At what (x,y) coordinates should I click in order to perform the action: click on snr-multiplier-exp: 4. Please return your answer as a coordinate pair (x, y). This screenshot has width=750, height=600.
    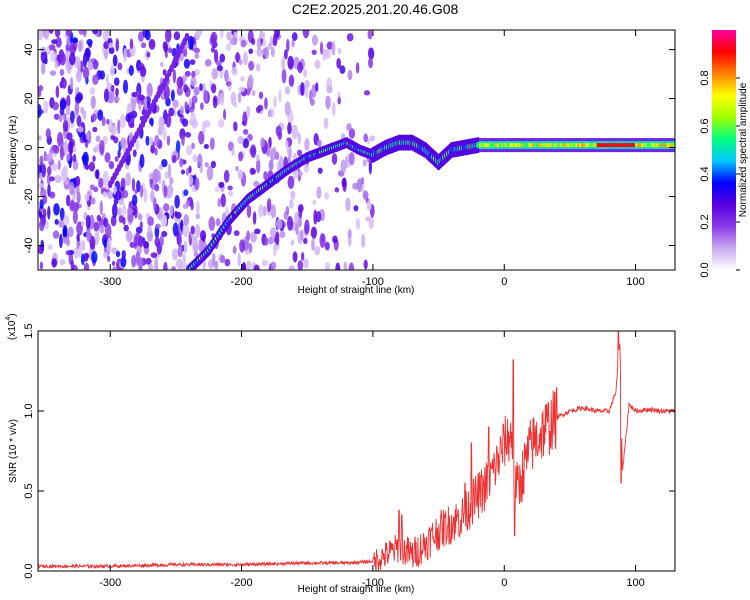
    Looking at the image, I should click on (8, 319).